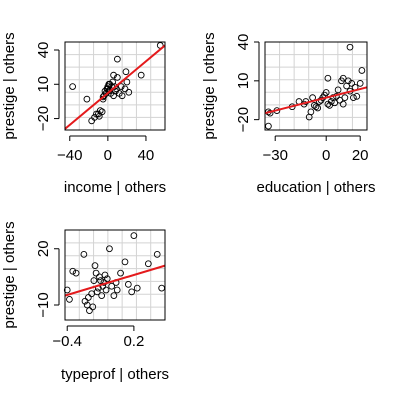  I want to click on x-axis-label: income | others, so click(115, 187).